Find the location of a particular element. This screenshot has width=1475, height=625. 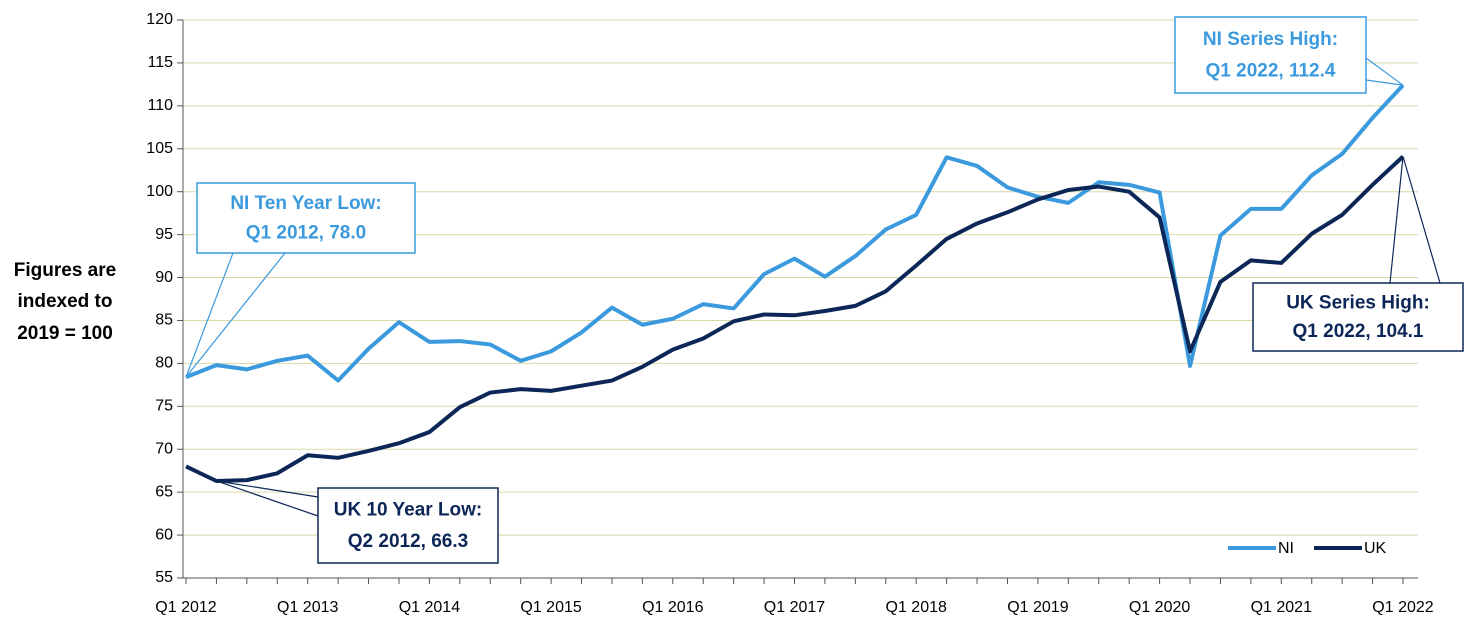

x-tick-label: Q1 2018 is located at coordinates (916, 607).